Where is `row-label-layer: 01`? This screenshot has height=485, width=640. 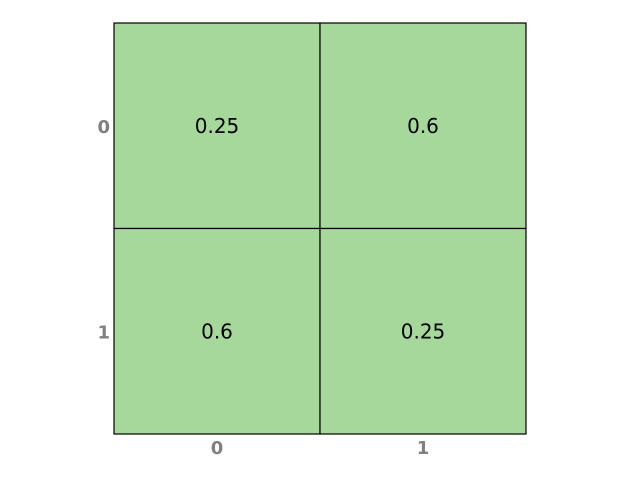 row-label-layer: 01 is located at coordinates (103, 230).